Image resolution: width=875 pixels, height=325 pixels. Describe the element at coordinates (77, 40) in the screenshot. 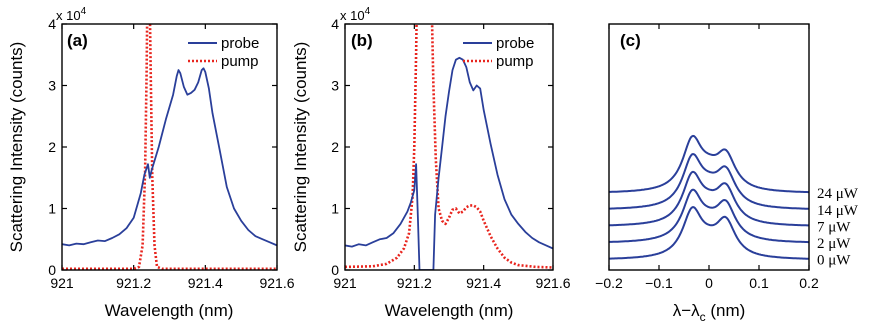

I see `panel-a-label: (a)` at that location.